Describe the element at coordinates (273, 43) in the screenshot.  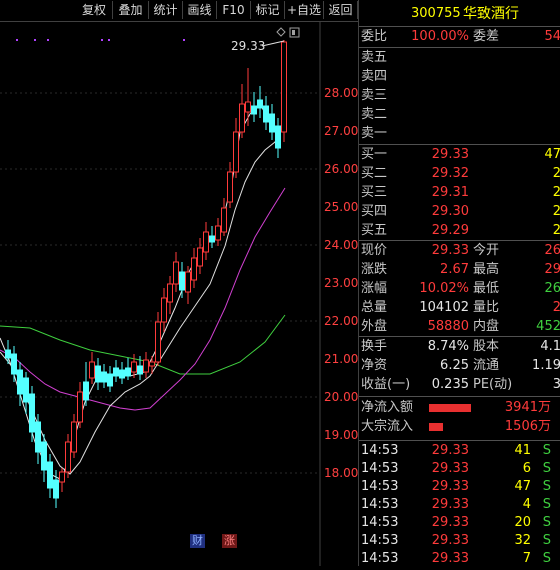
I see `high-annotation-arrow` at that location.